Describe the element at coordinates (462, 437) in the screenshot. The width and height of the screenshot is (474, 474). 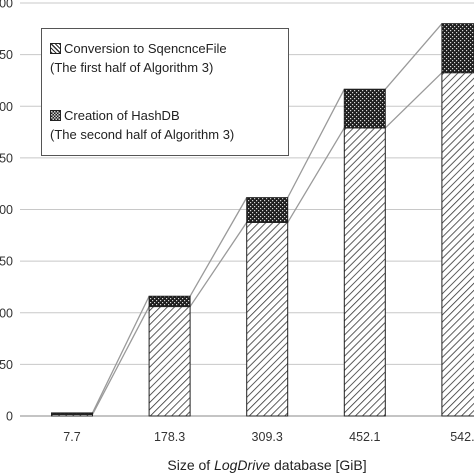
I see `x-tick-label: 542.` at that location.